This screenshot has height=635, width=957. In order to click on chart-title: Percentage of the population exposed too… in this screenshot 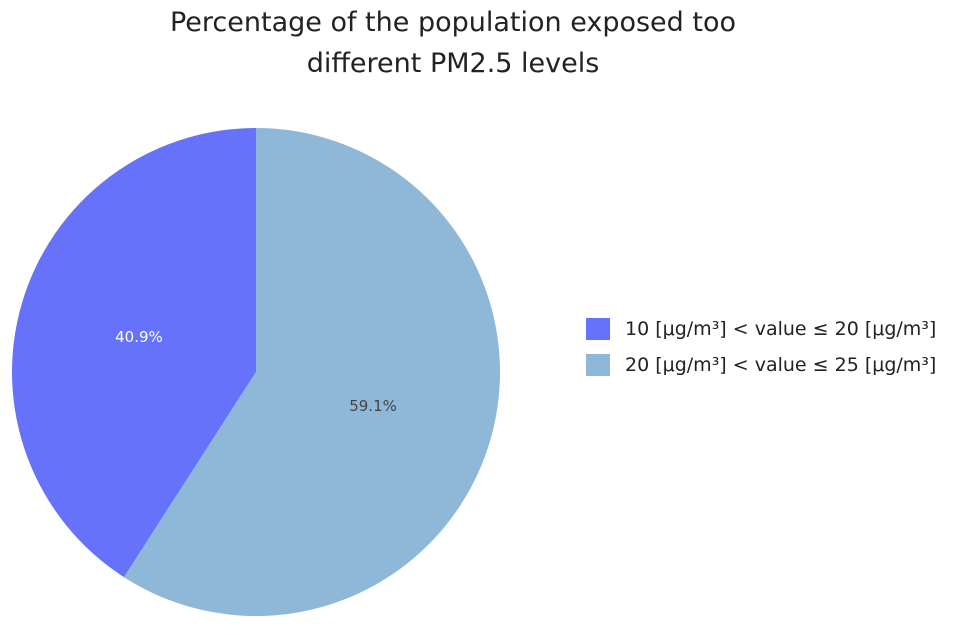, I will do `click(453, 43)`.